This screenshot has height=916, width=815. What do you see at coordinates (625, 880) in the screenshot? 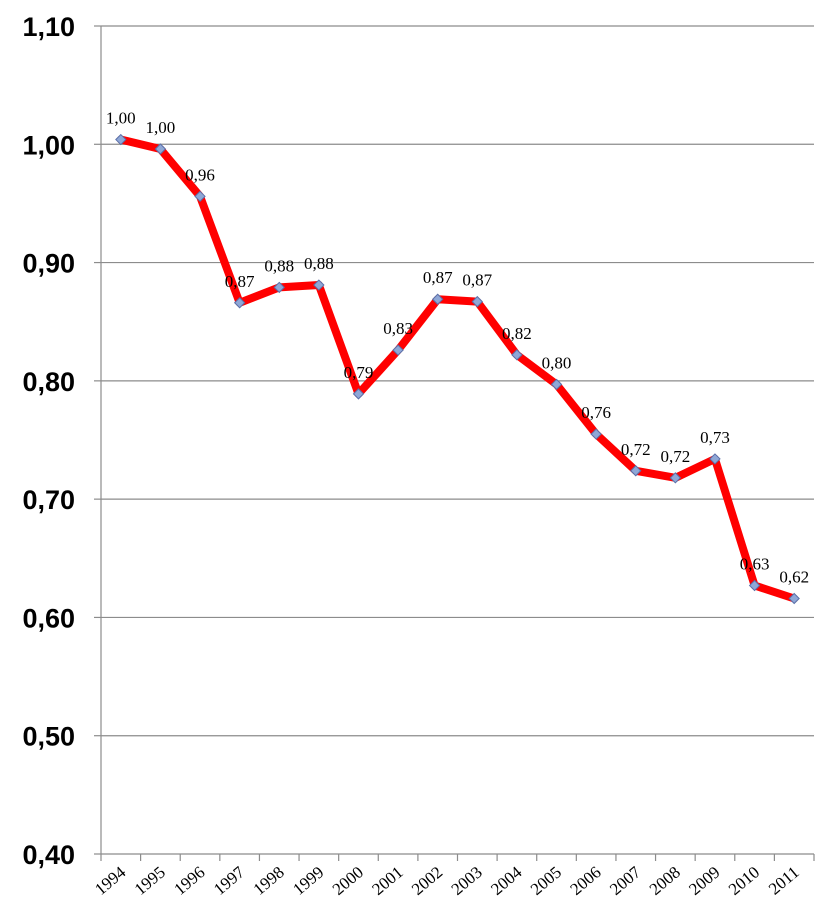
I see `x-tick-label: 2007` at bounding box center [625, 880].